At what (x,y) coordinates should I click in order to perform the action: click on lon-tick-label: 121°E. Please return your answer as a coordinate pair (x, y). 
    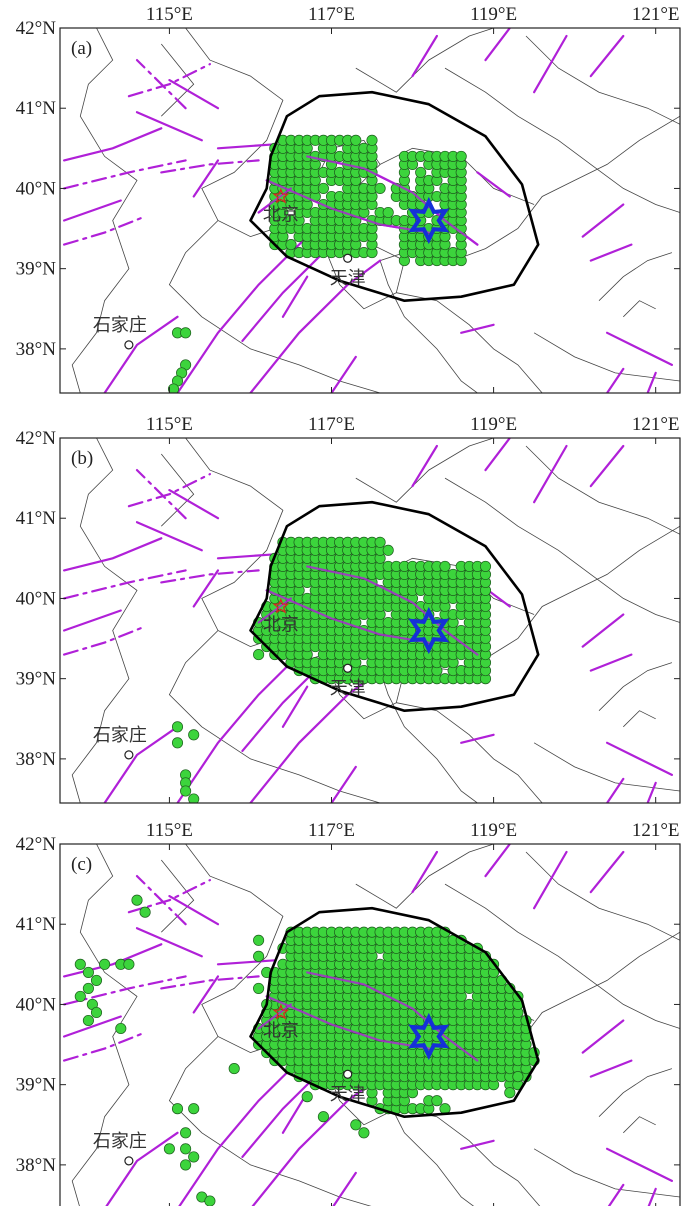
    Looking at the image, I should click on (656, 424).